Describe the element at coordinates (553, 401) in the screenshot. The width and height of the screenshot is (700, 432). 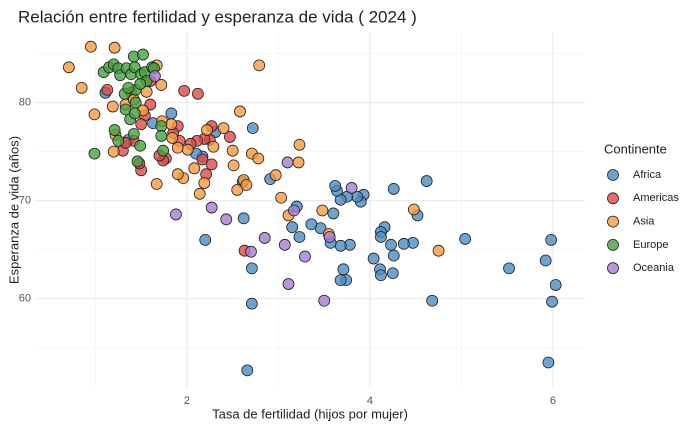
I see `x-tick-label: 6` at that location.